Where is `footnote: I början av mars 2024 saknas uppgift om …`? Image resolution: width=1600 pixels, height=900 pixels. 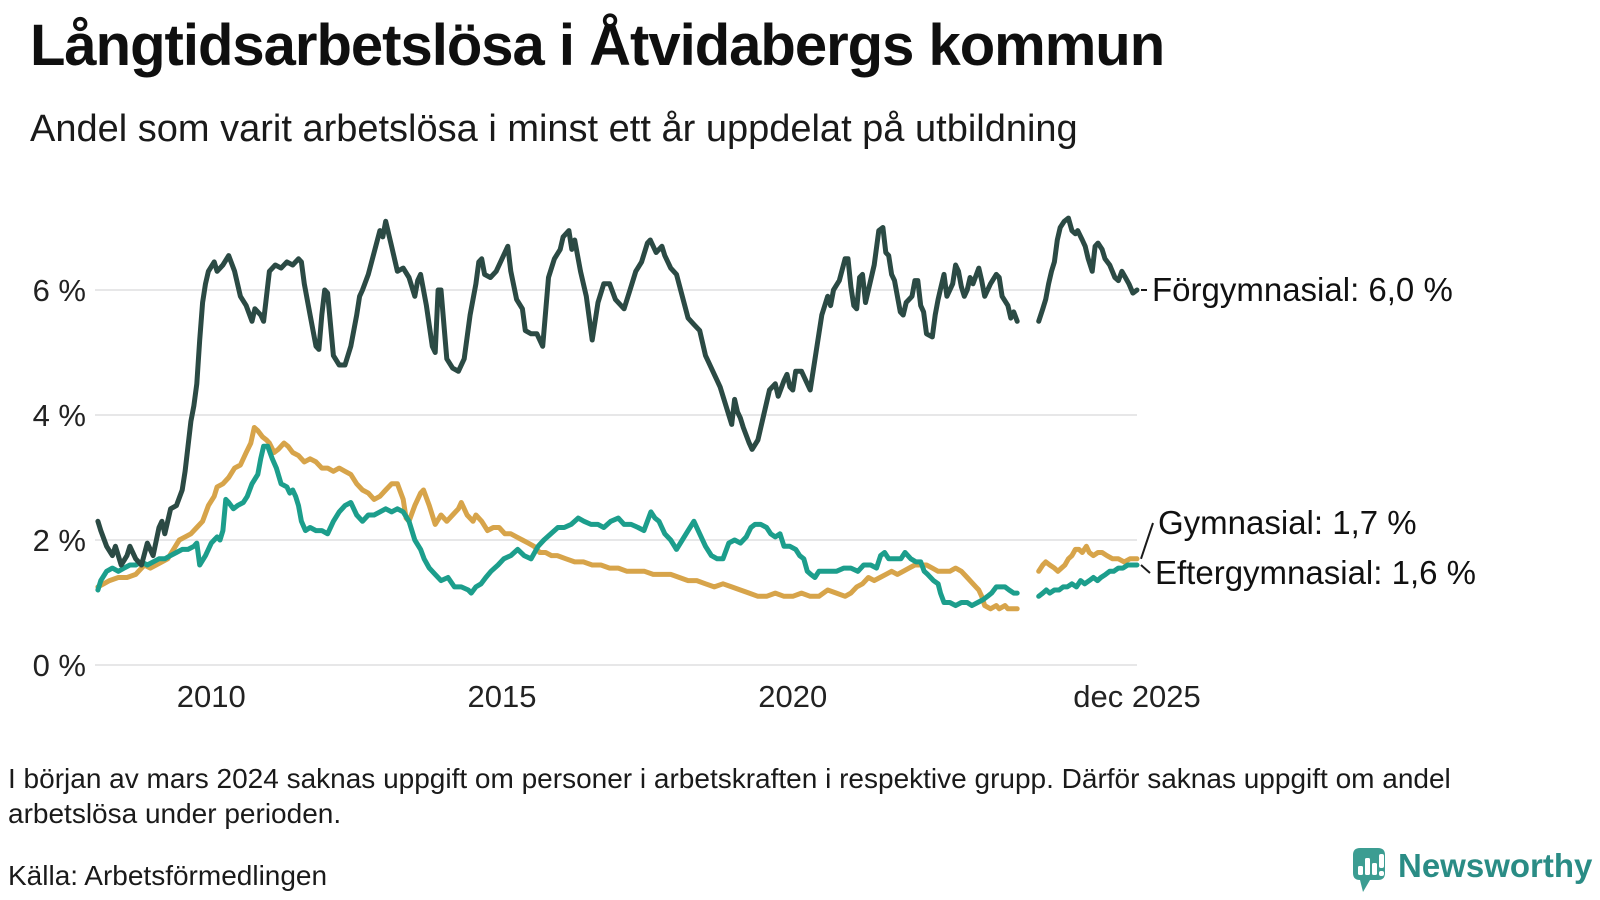
footnote: I början av mars 2024 saknas uppgift om … is located at coordinates (729, 796).